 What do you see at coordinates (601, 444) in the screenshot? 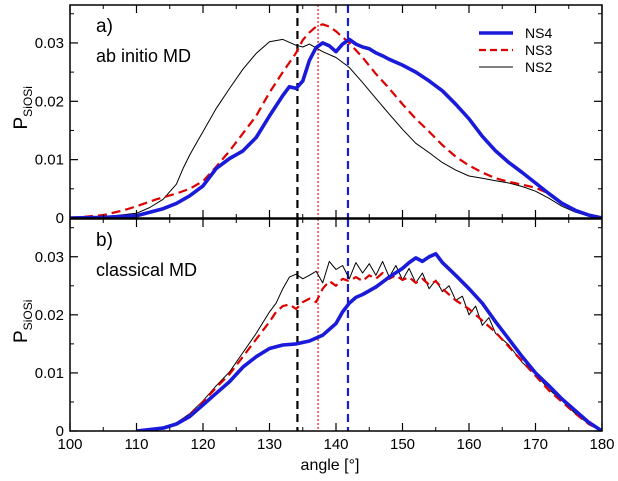
I see `x-tick-label: 180` at bounding box center [601, 444].